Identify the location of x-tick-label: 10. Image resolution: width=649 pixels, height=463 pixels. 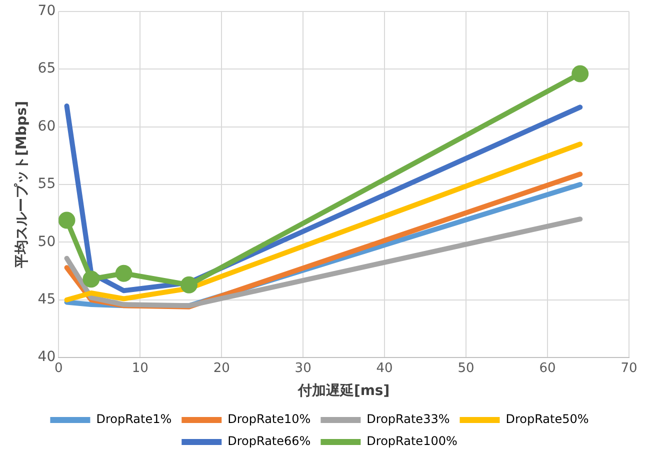
(140, 368).